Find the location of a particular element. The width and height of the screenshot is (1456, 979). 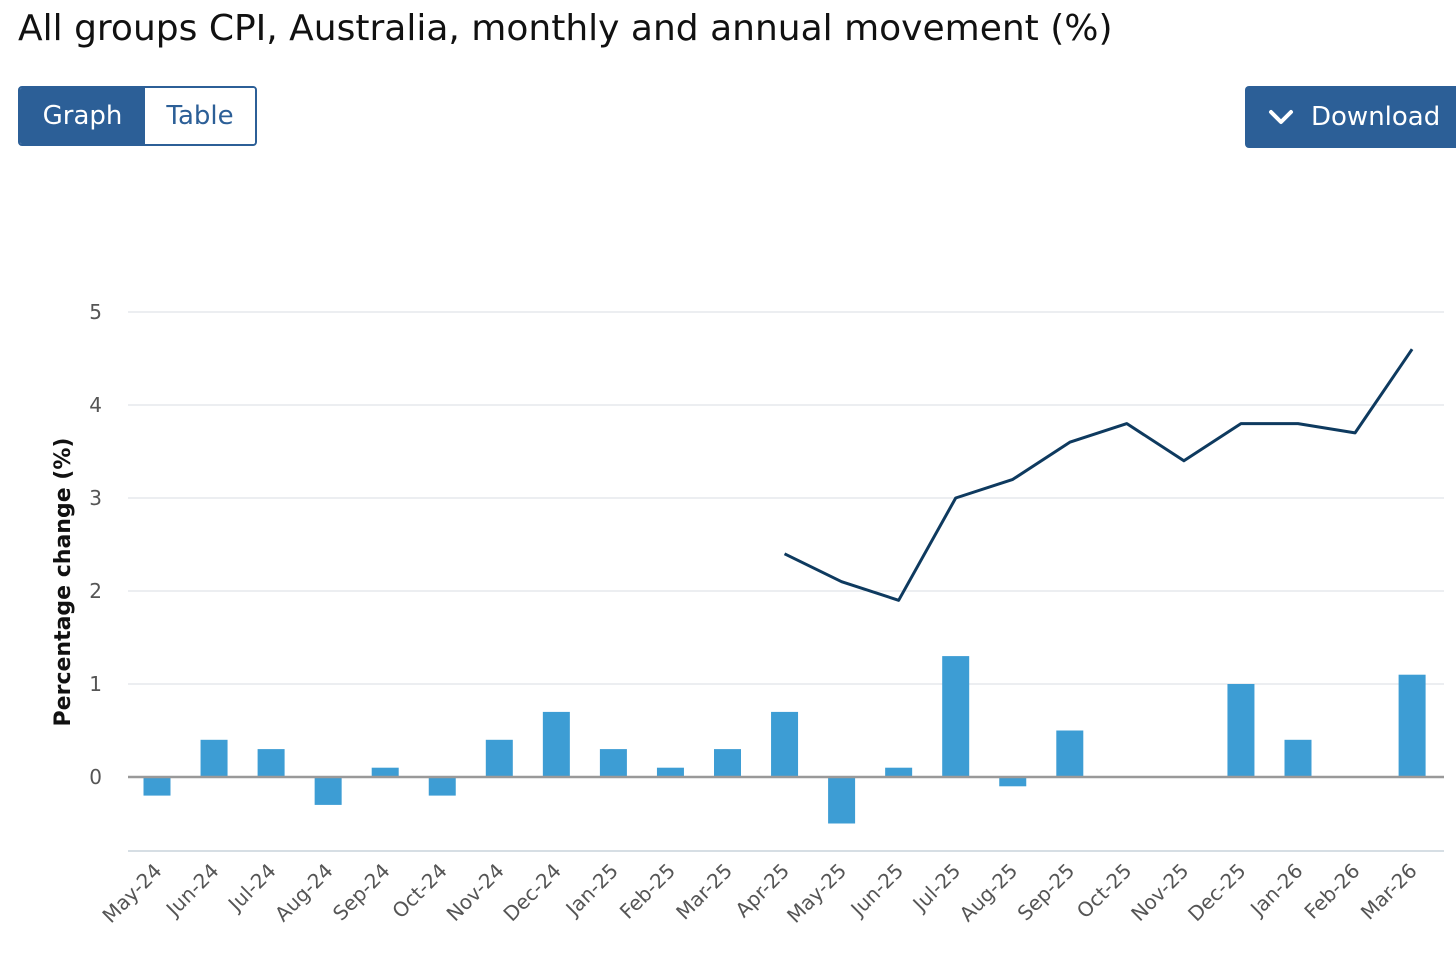

x-tick-label: Dec-25 is located at coordinates (1216, 892).